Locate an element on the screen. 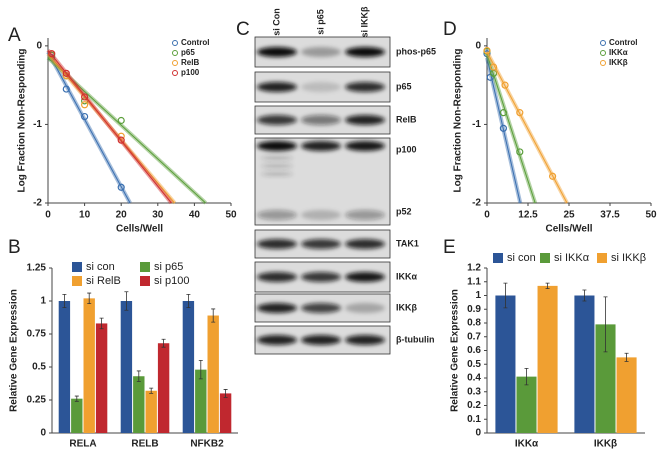  legend-label: IKKα is located at coordinates (618, 52).